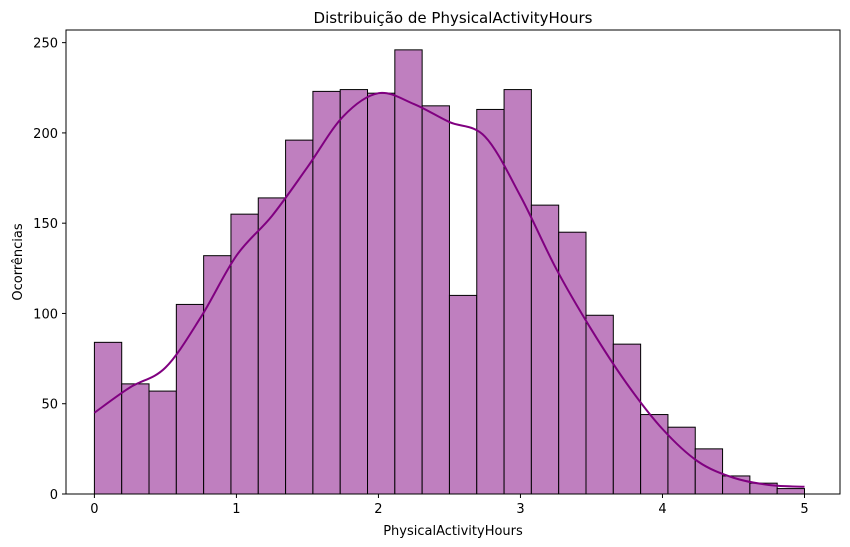 The height and width of the screenshot is (547, 850). Describe the element at coordinates (94, 509) in the screenshot. I see `x-tick-label: 0` at that location.